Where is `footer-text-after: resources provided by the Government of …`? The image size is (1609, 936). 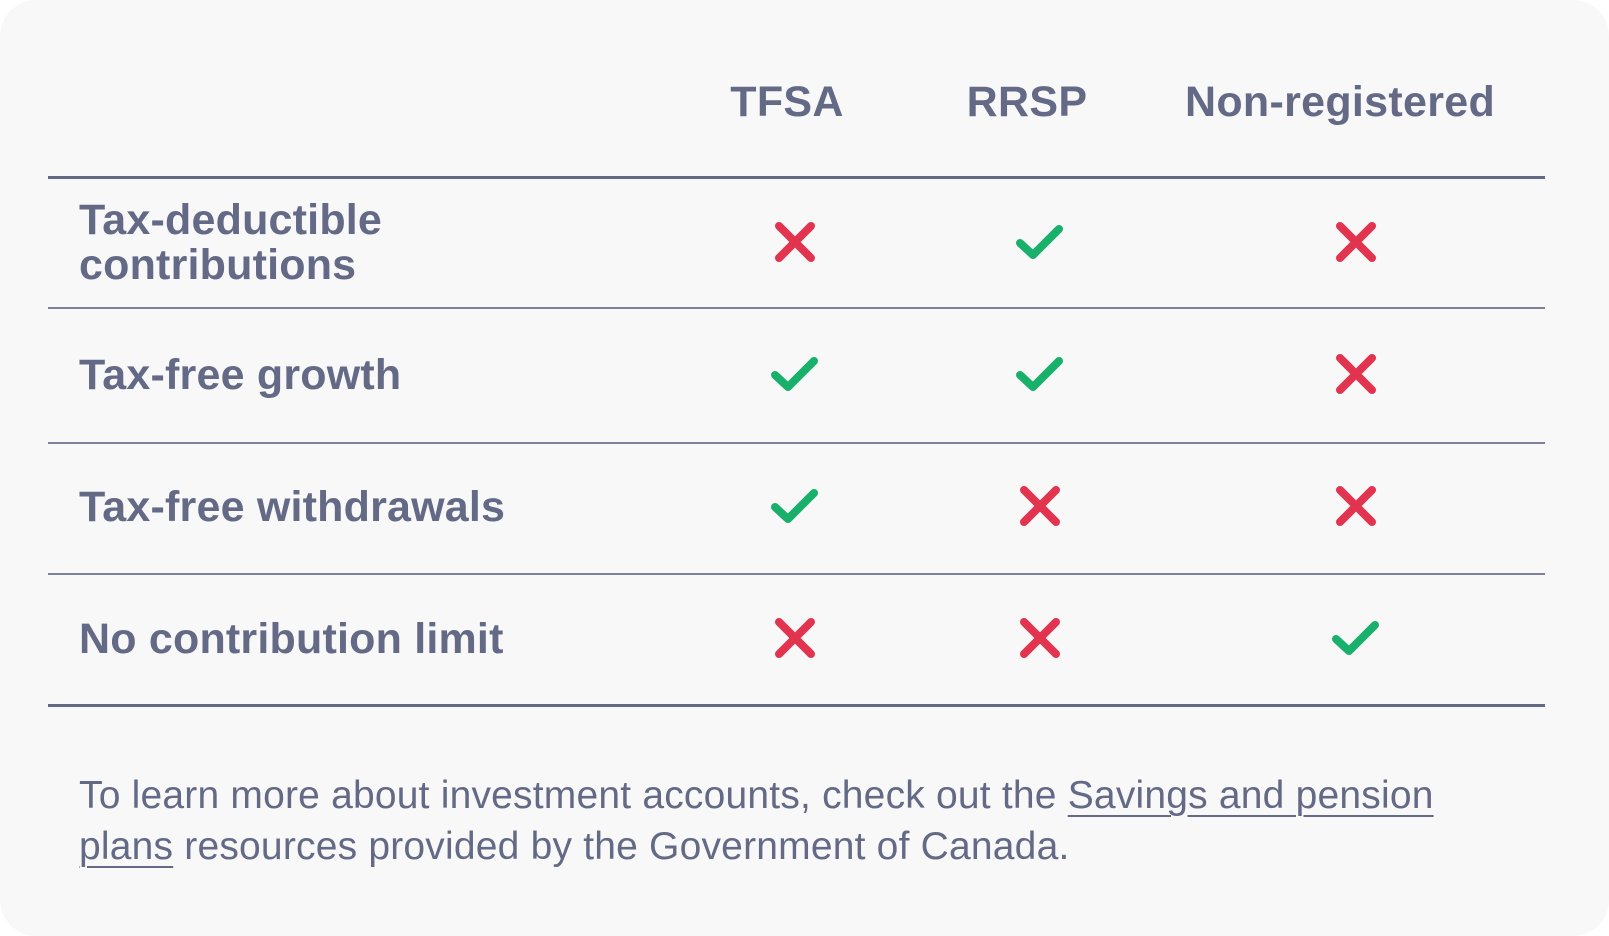
footer-text-after: resources provided by the Government of … is located at coordinates (621, 846).